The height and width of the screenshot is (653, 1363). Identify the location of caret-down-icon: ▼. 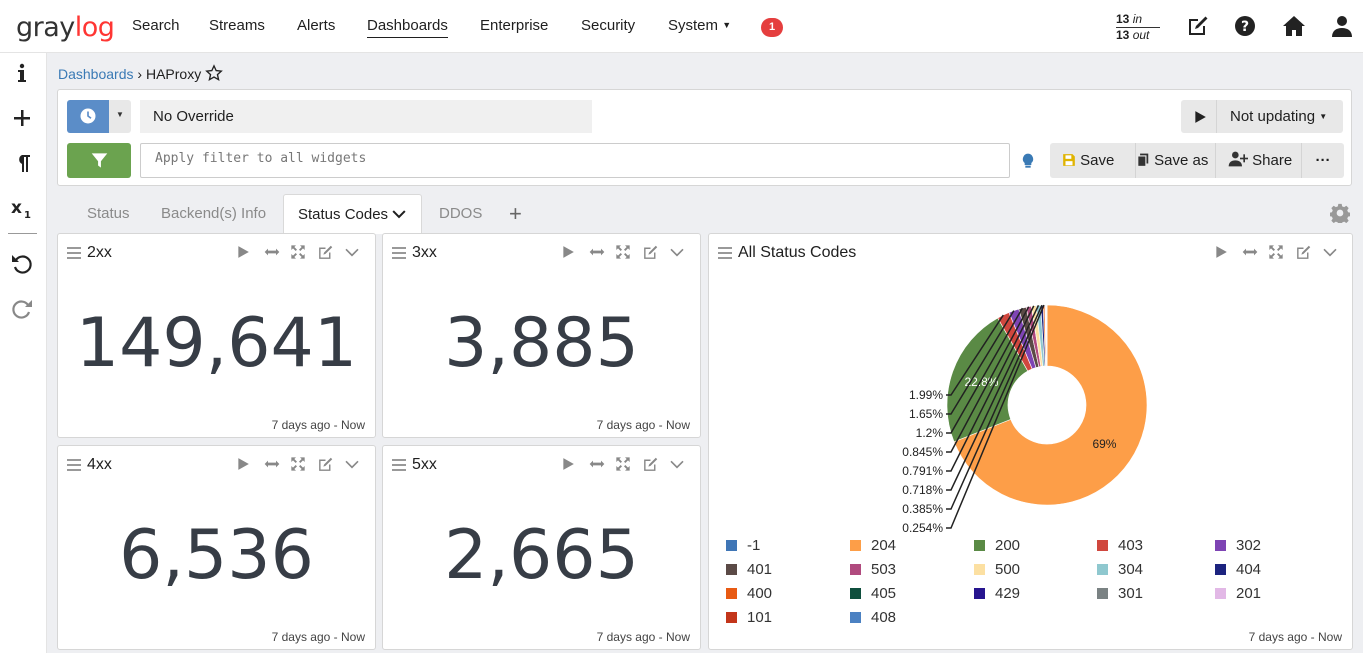
(727, 25).